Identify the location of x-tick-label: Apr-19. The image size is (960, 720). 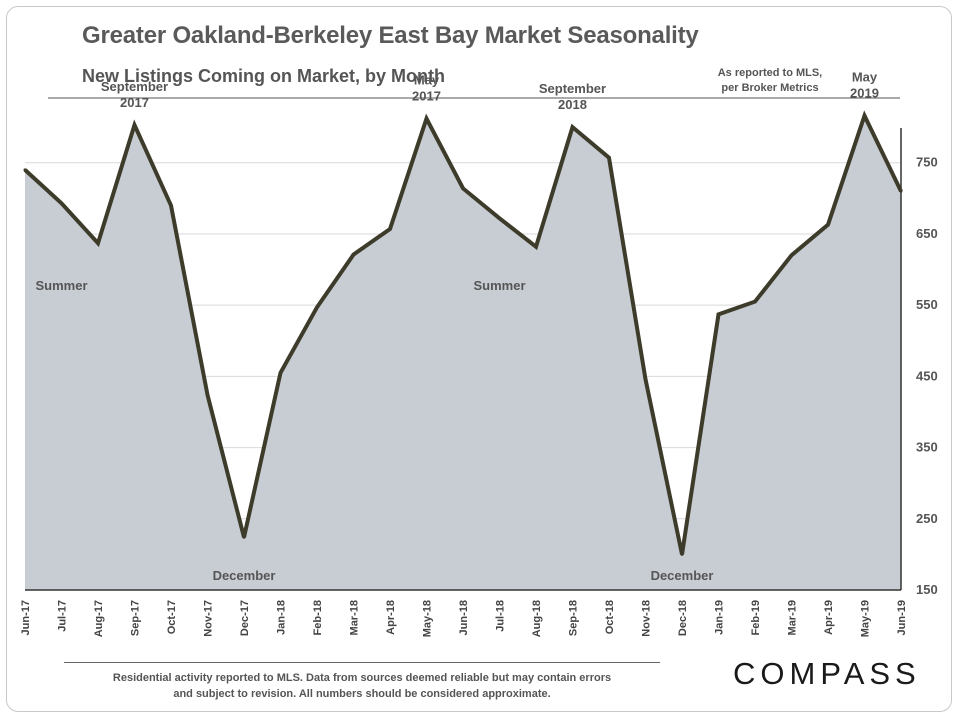
(829, 617).